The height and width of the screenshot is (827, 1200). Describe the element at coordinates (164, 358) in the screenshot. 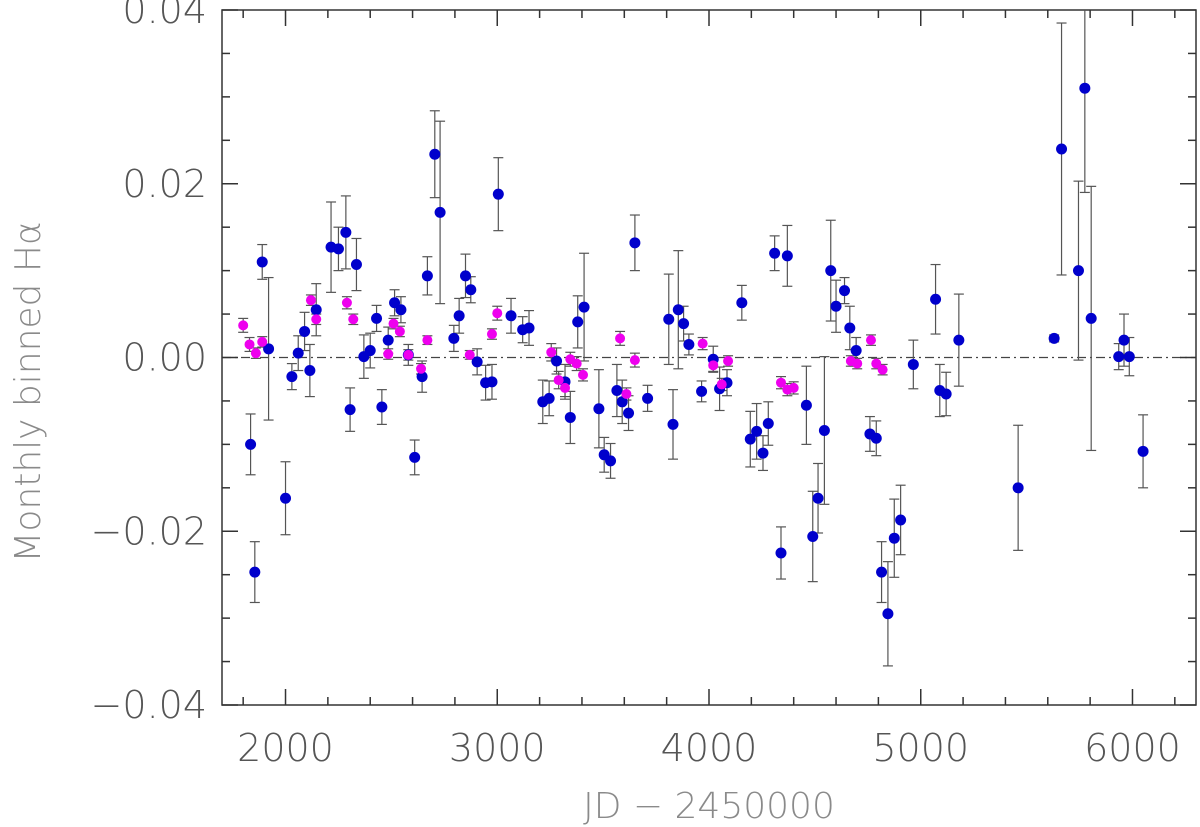

I see `y-tick-label: 0.00` at that location.